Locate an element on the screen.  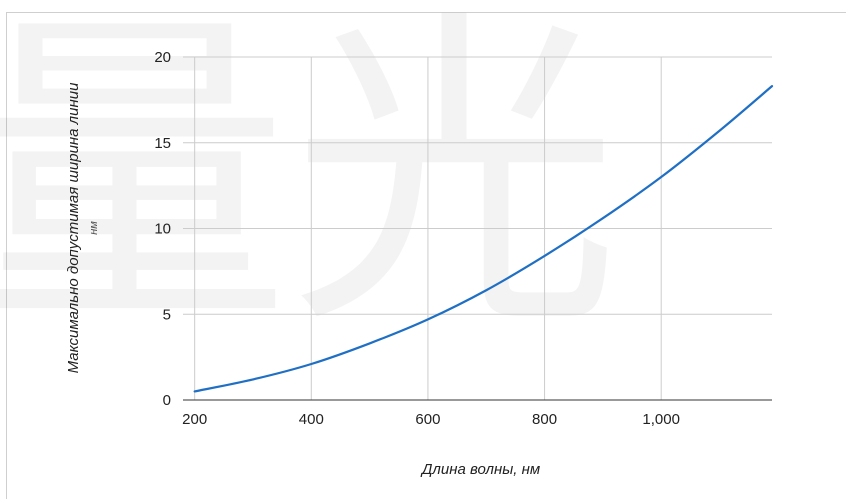
x-tick-label: 400 is located at coordinates (311, 419).